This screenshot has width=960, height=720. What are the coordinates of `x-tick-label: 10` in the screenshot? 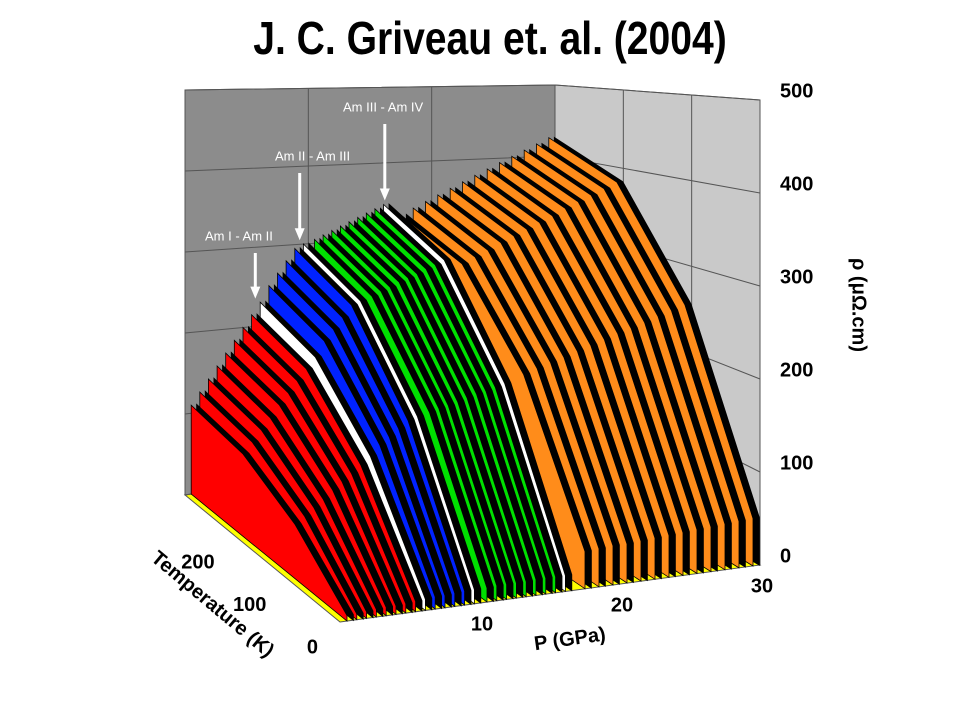 It's located at (482, 624).